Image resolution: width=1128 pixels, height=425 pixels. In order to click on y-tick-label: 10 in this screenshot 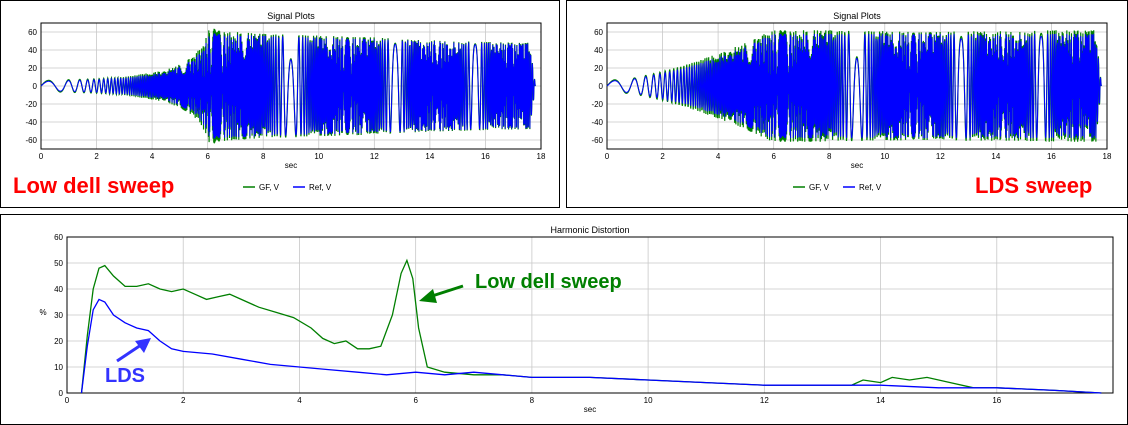, I will do `click(58, 367)`.